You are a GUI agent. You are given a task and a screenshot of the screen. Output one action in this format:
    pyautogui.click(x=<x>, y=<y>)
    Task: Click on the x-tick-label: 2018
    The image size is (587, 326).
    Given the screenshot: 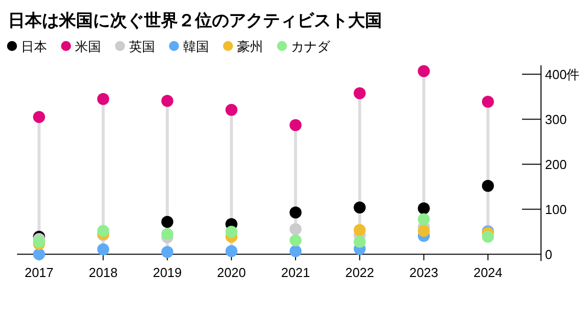 What is the action you would take?
    pyautogui.click(x=103, y=272)
    